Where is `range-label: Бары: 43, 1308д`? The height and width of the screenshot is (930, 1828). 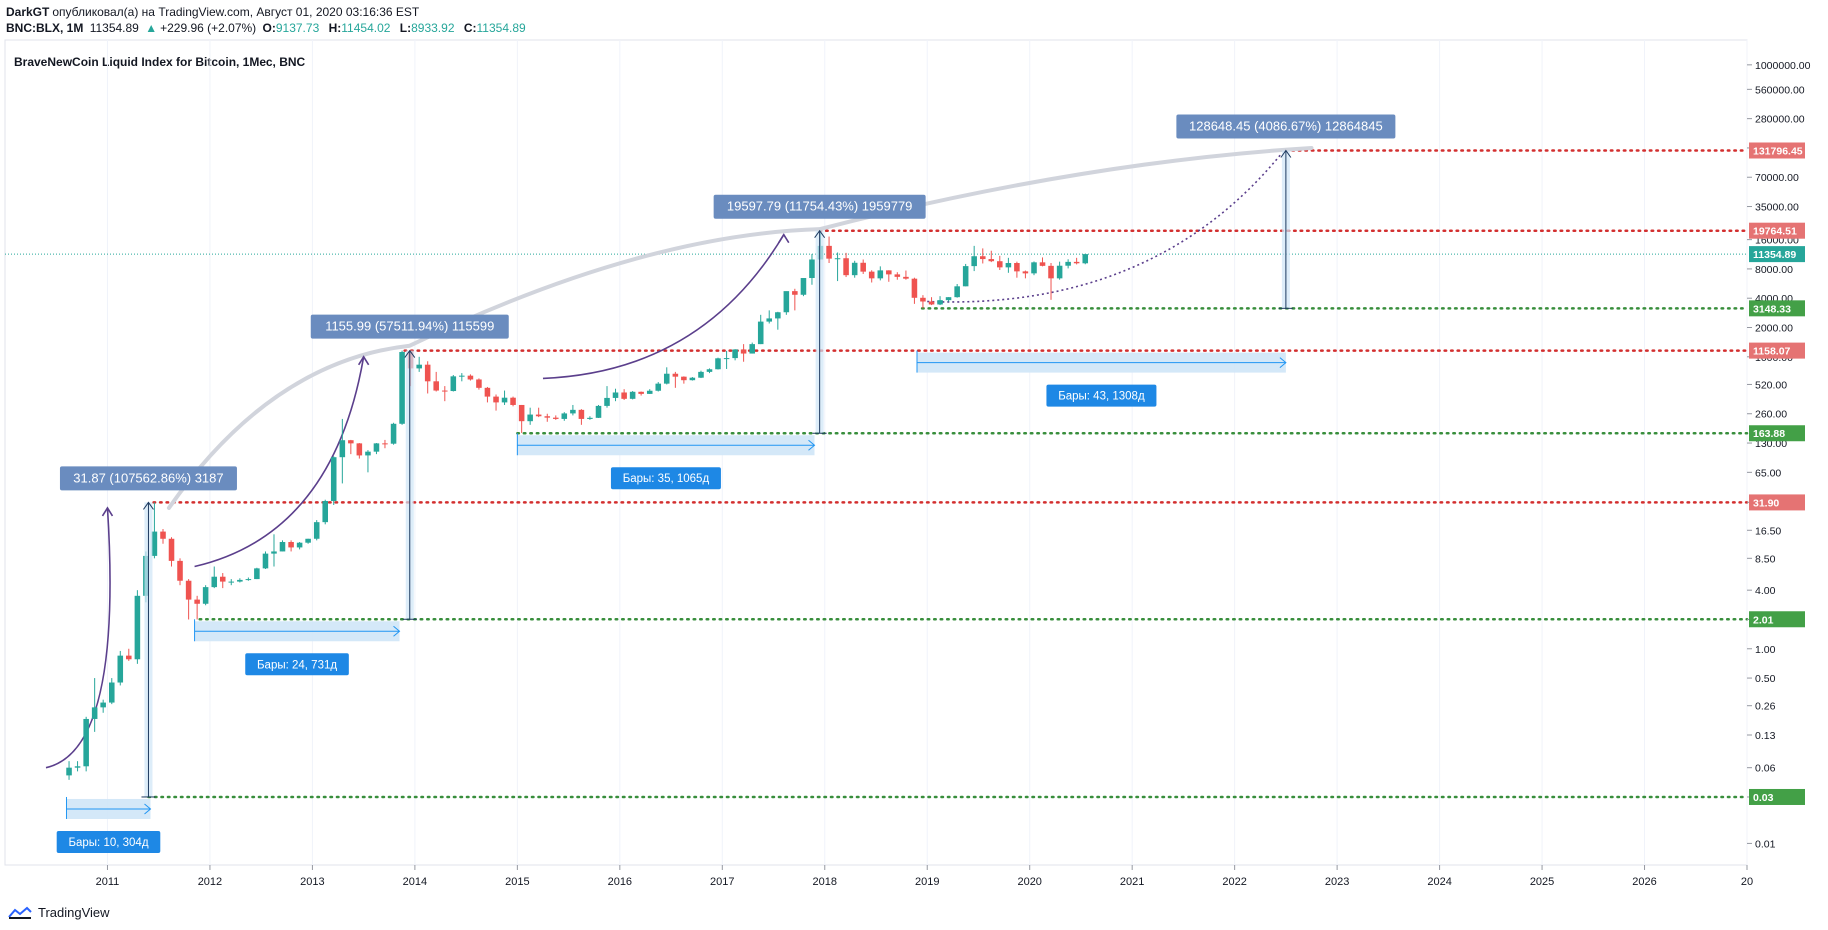 range-label: Бары: 43, 1308д is located at coordinates (1101, 397).